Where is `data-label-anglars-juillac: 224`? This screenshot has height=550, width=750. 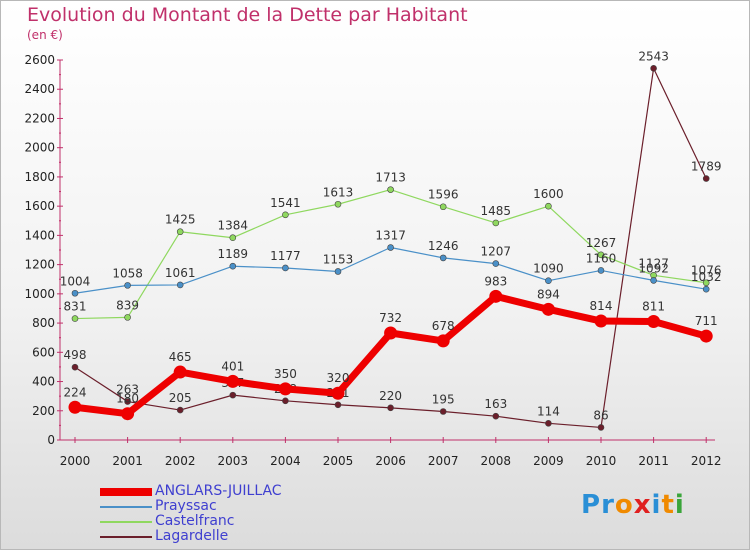
data-label-anglars-juillac: 224 is located at coordinates (75, 392).